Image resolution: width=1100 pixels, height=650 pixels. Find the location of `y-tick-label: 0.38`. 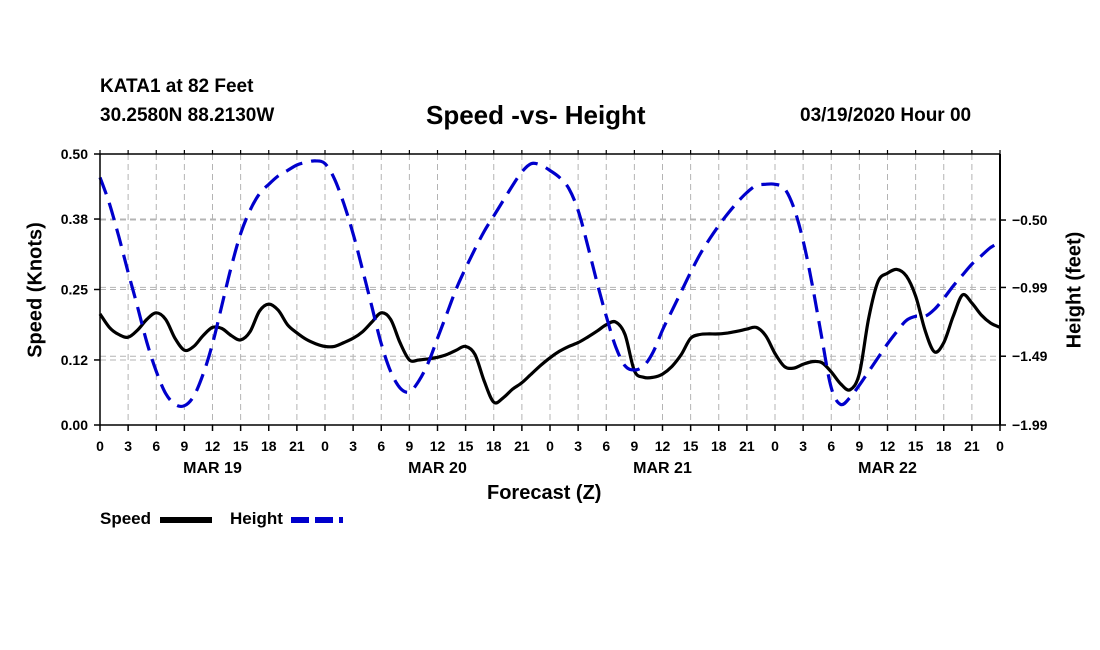

y-tick-label: 0.38 is located at coordinates (74, 219).